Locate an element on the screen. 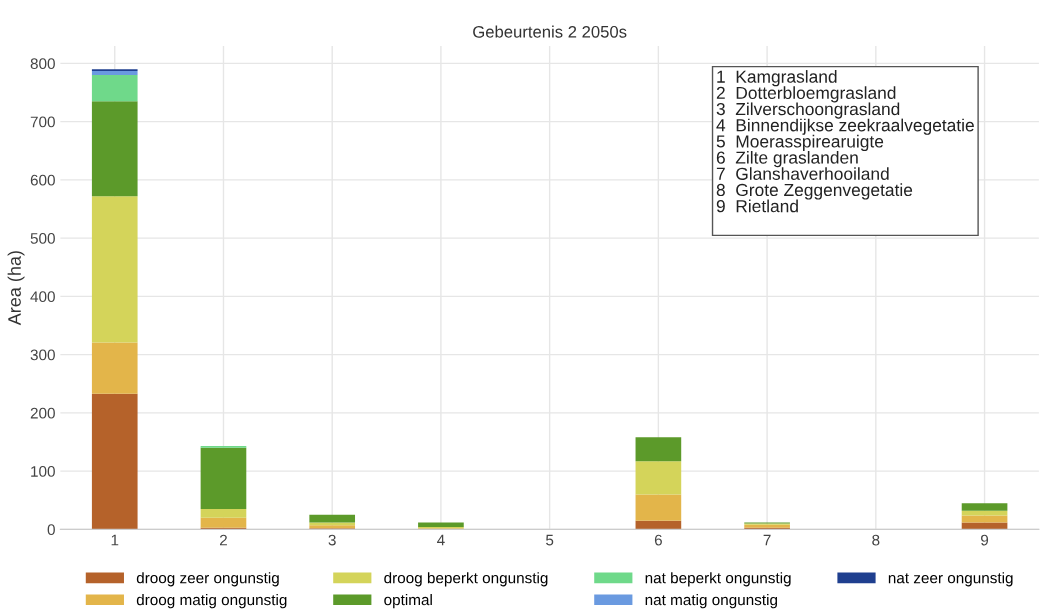 This screenshot has height=612, width=1041. legend-label: nat zeer ongunstig is located at coordinates (950, 579).